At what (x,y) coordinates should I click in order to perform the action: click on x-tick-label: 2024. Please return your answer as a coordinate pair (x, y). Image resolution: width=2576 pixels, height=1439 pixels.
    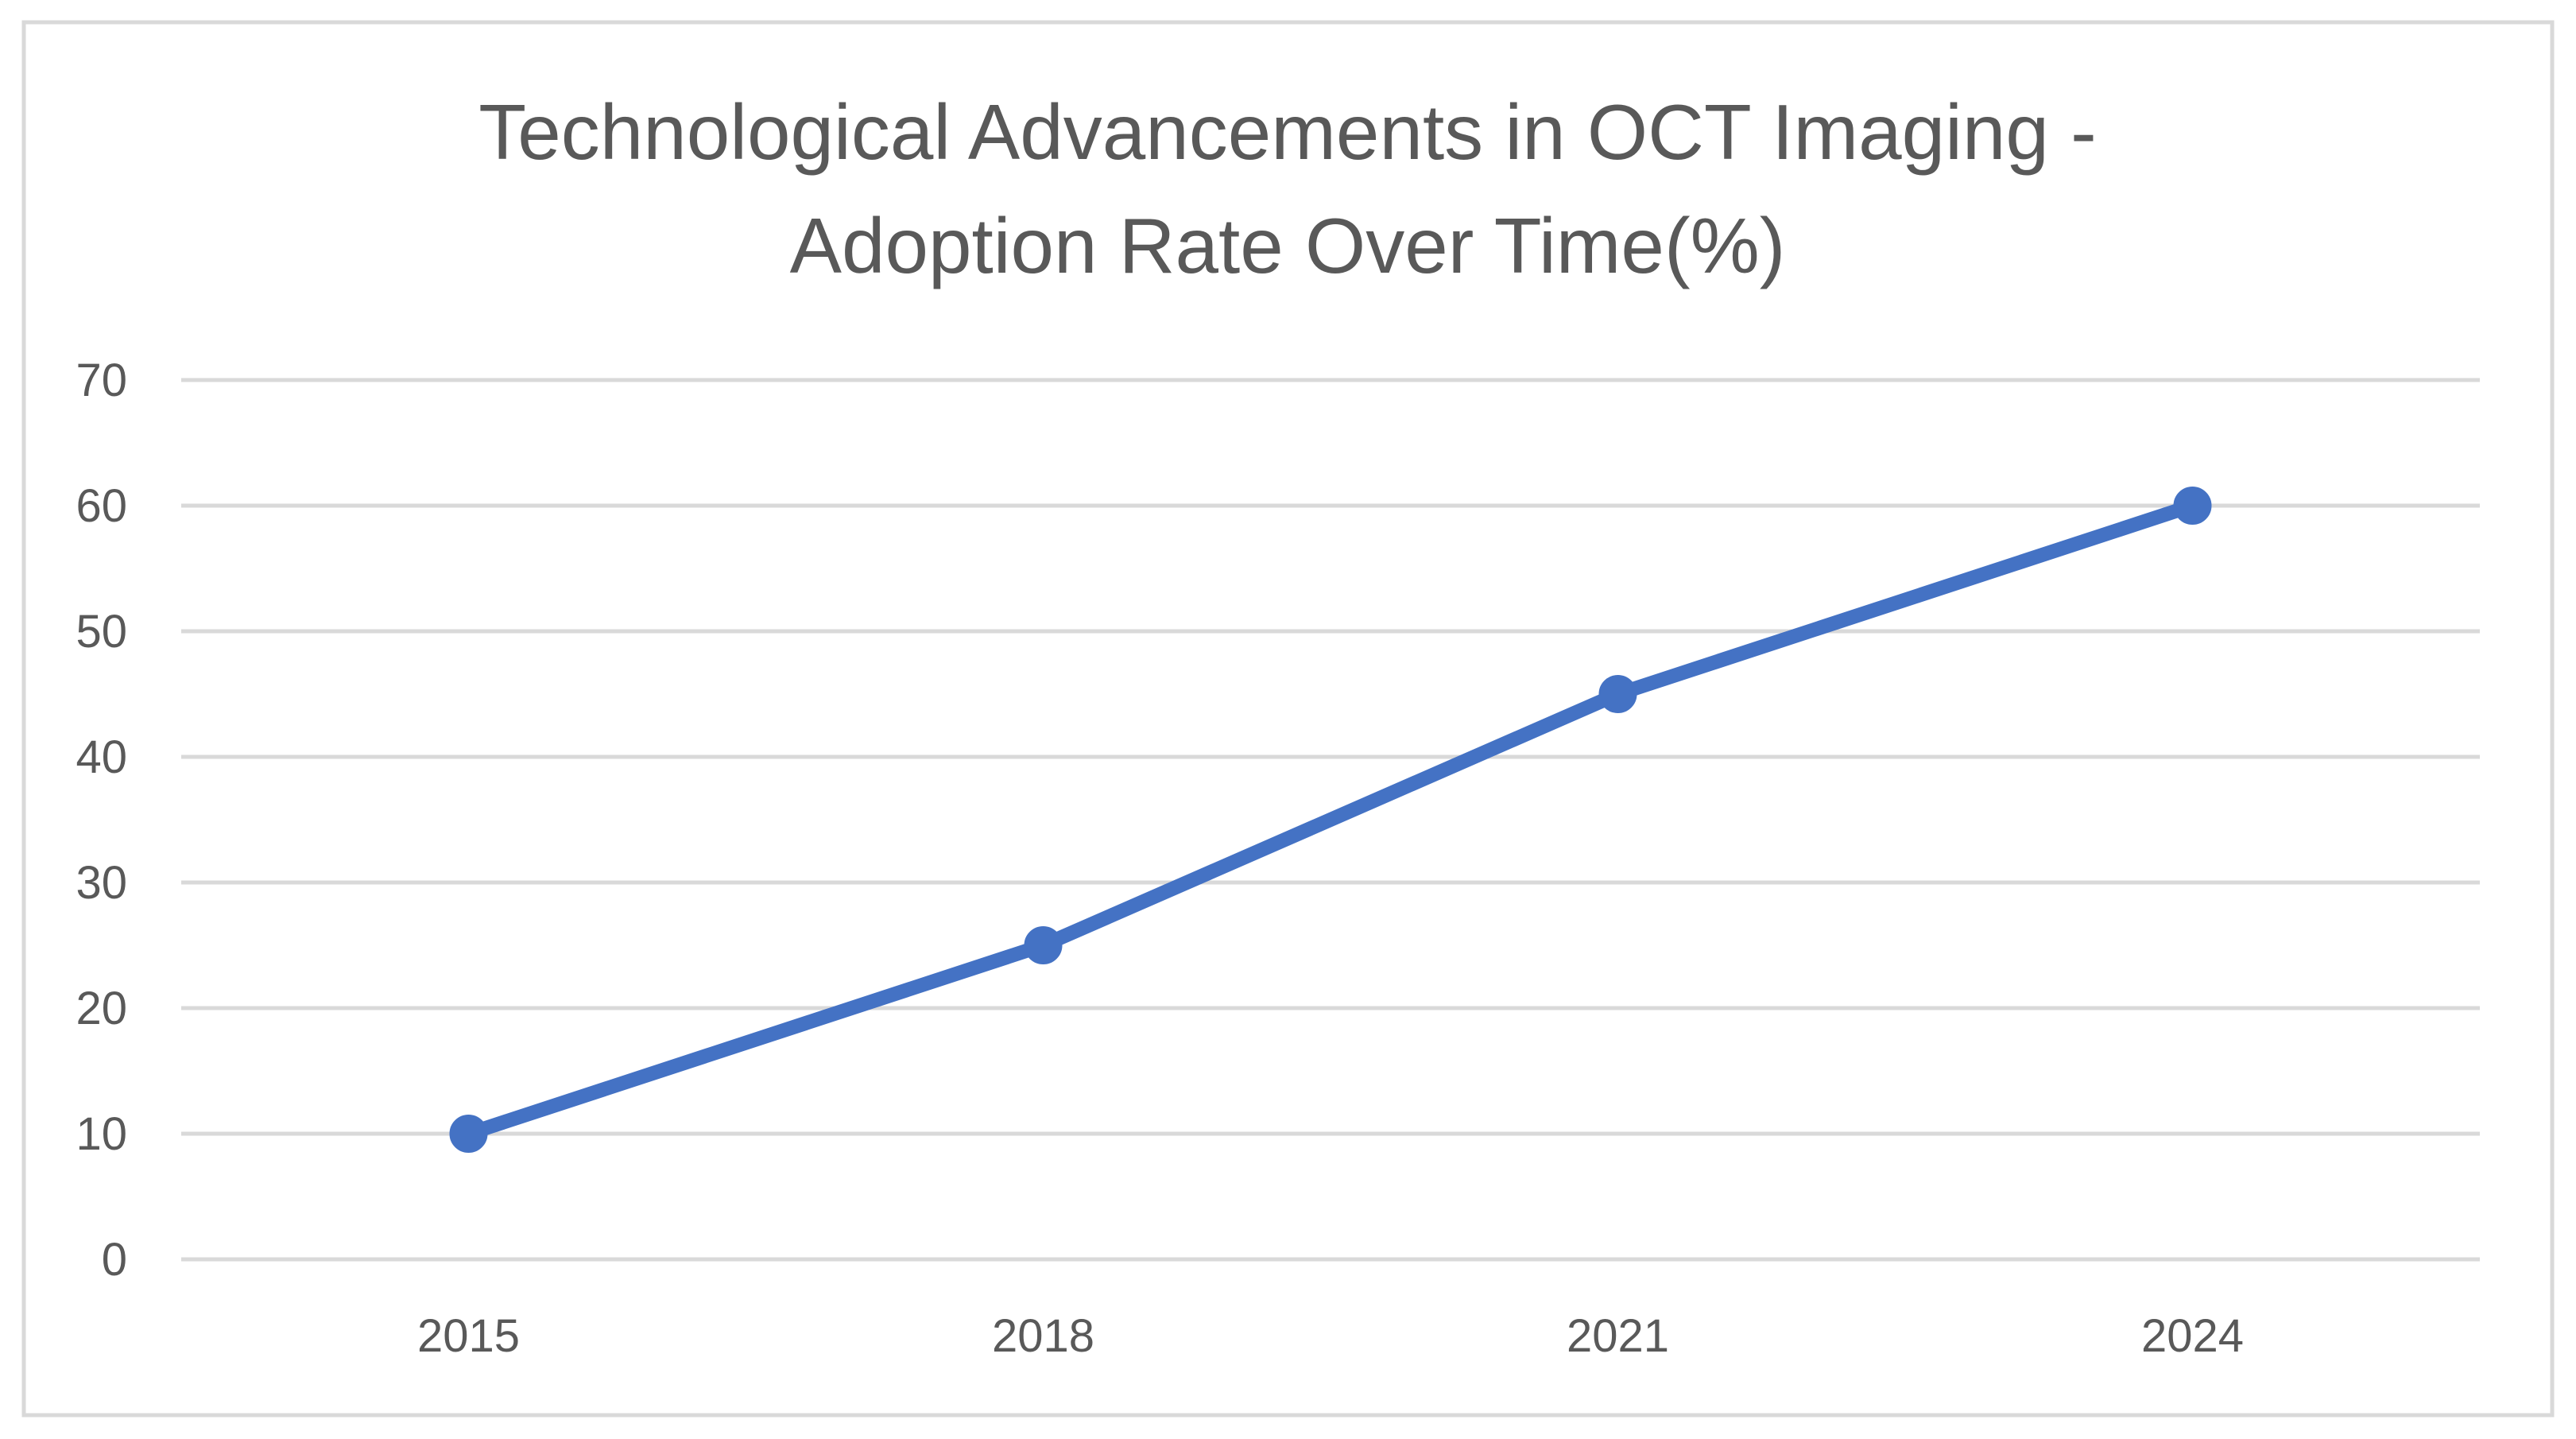
    Looking at the image, I should click on (2192, 1336).